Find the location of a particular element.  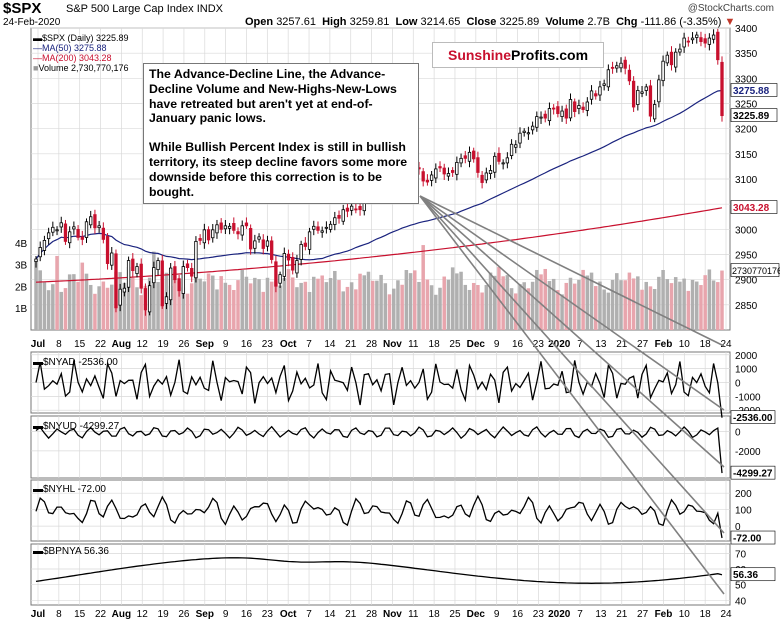

nyhl-axis-label: 200 is located at coordinates (743, 494).